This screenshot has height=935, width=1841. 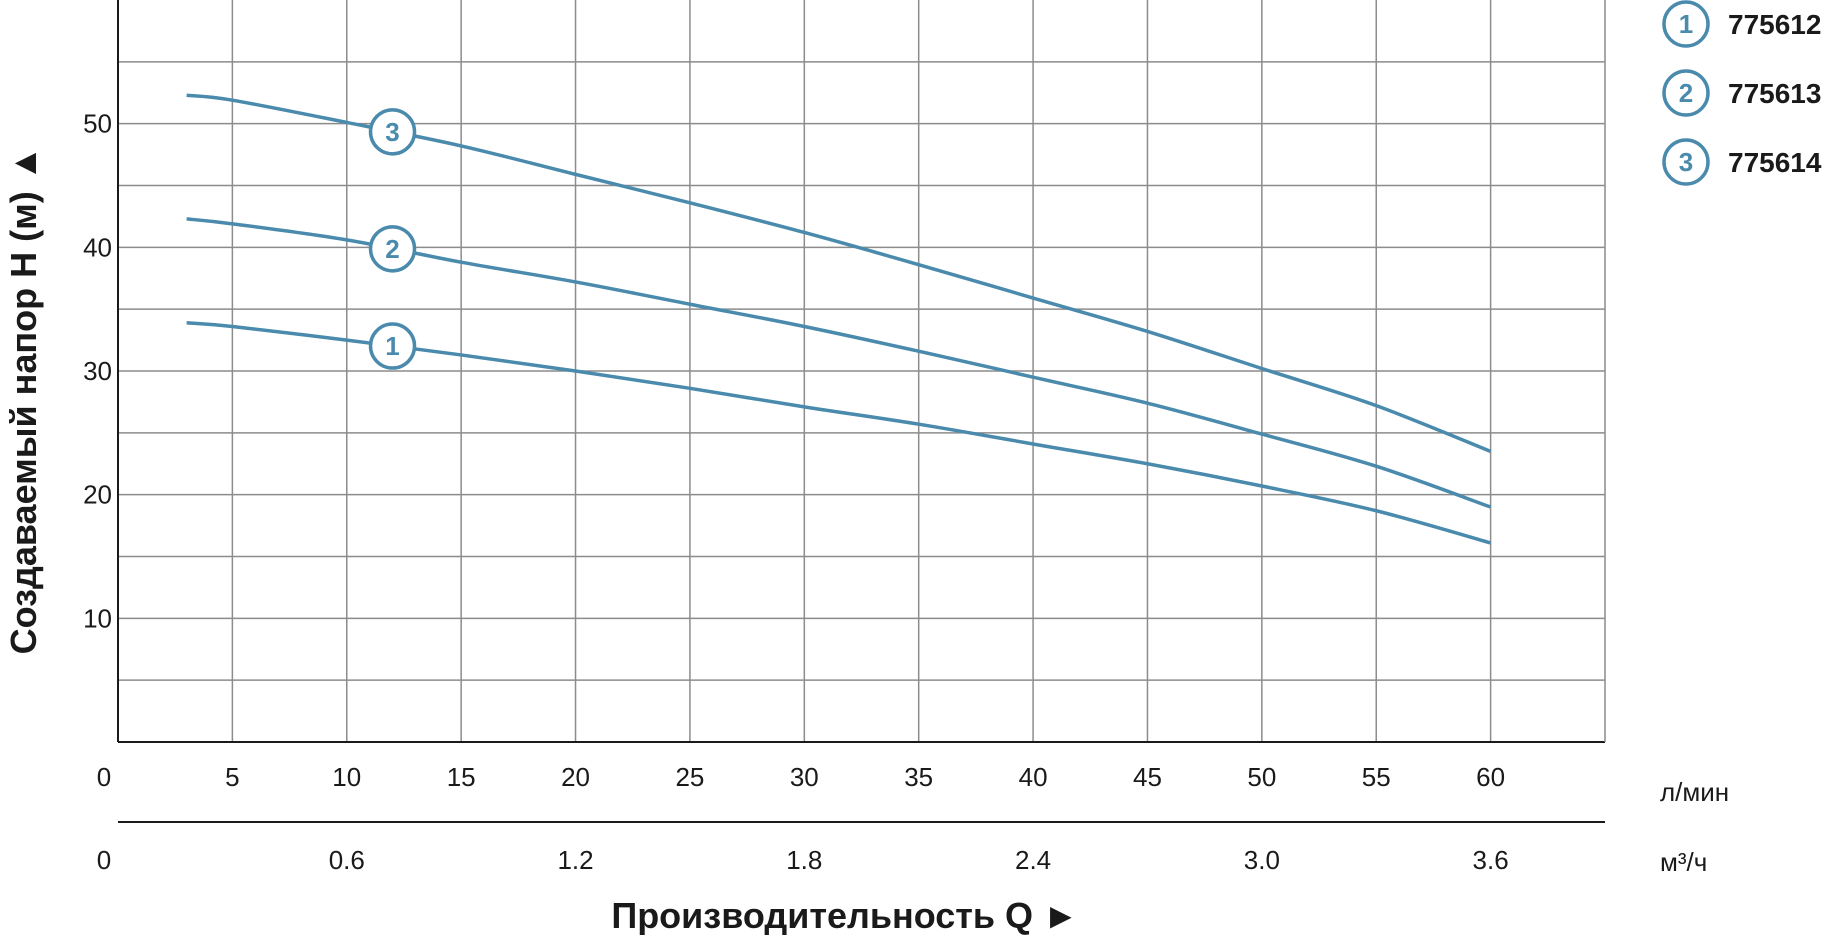 I want to click on legend-label: 775612, so click(x=1774, y=24).